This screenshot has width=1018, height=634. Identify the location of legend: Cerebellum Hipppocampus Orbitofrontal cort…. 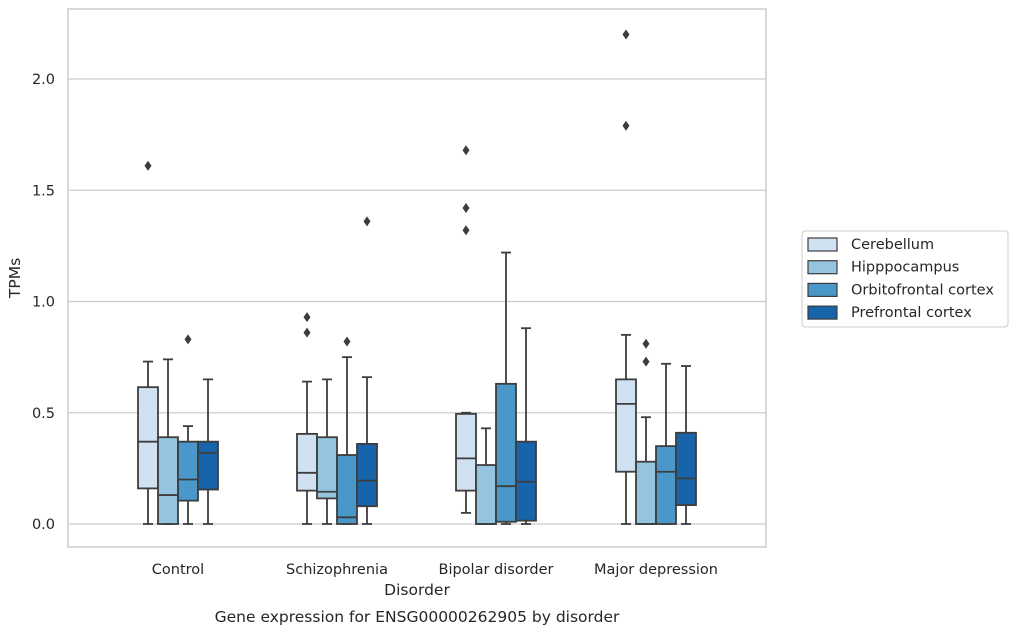
(905, 279).